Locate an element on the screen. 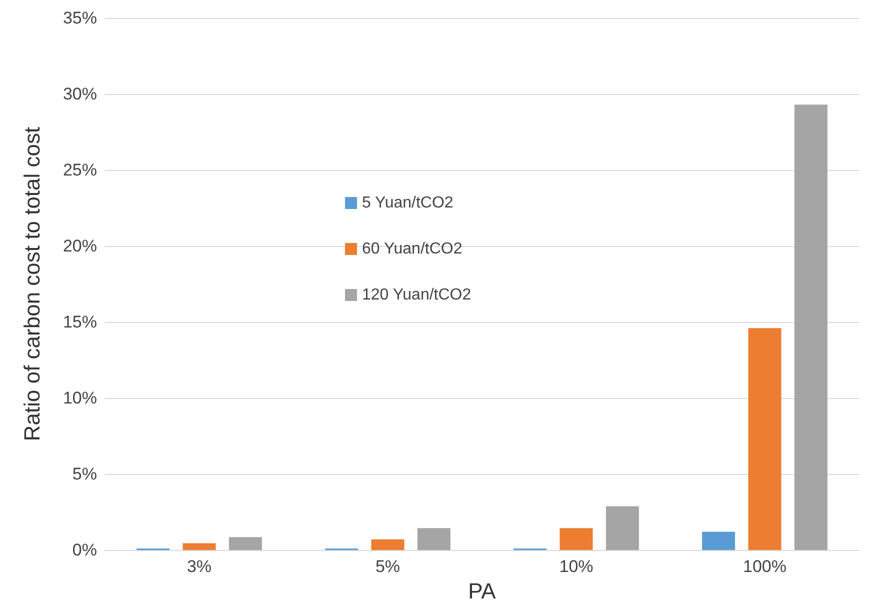 Image resolution: width=873 pixels, height=616 pixels. y-tick-label: 5% is located at coordinates (84, 474).